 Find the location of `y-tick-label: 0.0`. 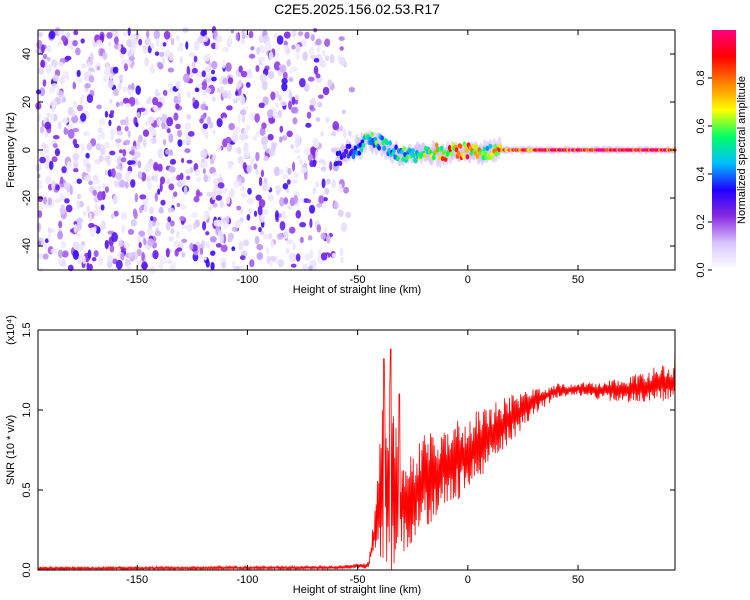

y-tick-label: 0.0 is located at coordinates (27, 569).